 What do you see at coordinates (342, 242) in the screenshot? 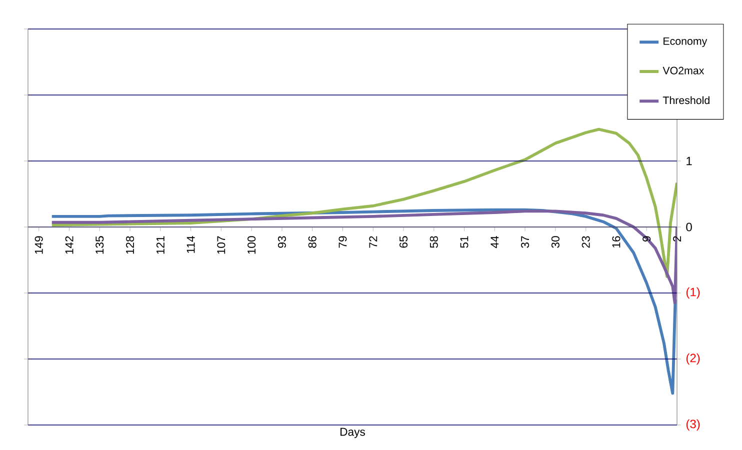
I see `x-tick-label: 79` at bounding box center [342, 242].